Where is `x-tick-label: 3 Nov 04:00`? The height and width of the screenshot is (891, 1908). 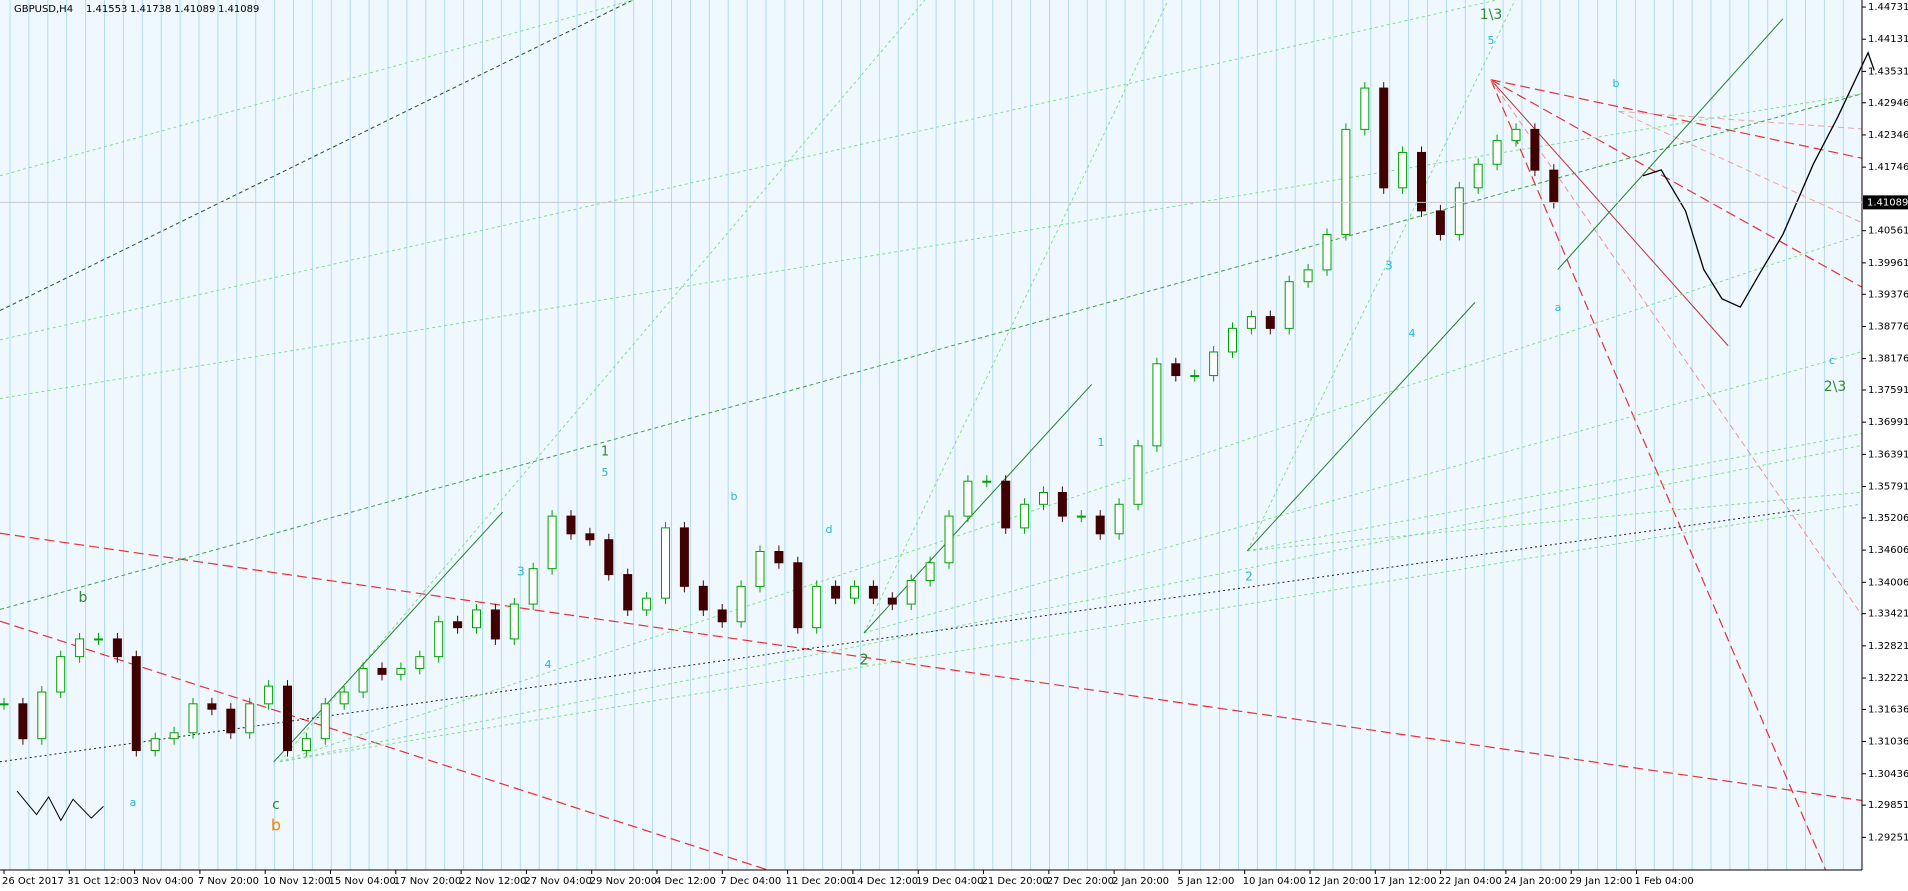 x-tick-label: 3 Nov 04:00 is located at coordinates (163, 881).